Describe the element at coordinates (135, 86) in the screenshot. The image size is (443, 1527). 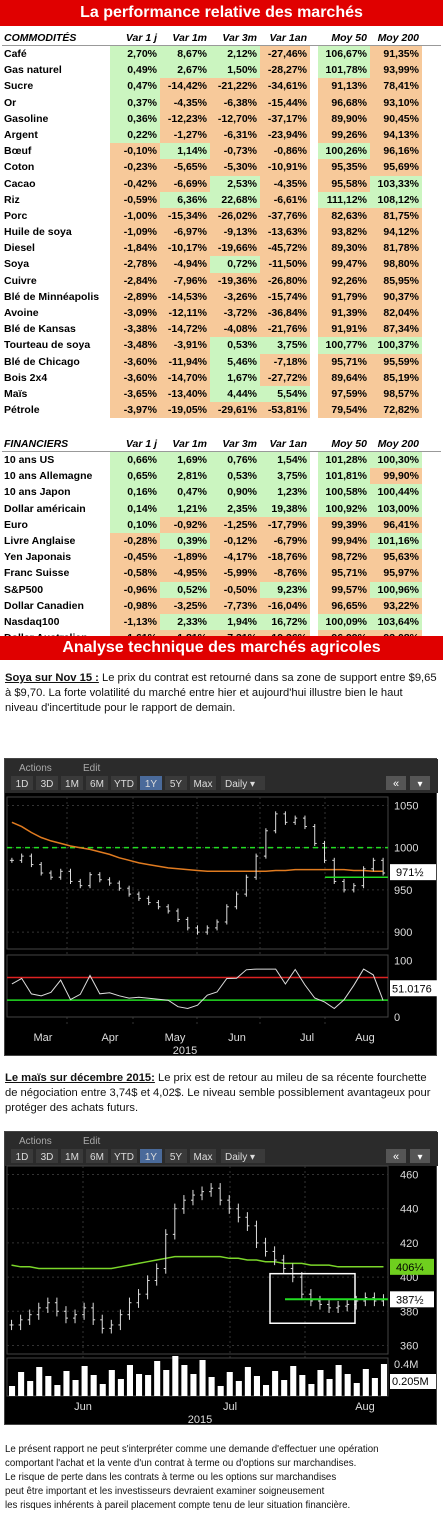
I see `table-cell: 0,47%` at that location.